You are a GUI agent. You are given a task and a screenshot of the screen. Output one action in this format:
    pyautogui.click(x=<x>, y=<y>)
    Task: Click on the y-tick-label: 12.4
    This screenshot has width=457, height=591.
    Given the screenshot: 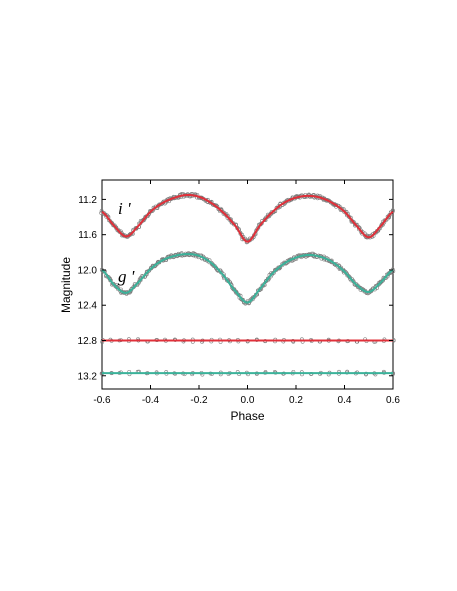 What is the action you would take?
    pyautogui.click(x=88, y=306)
    